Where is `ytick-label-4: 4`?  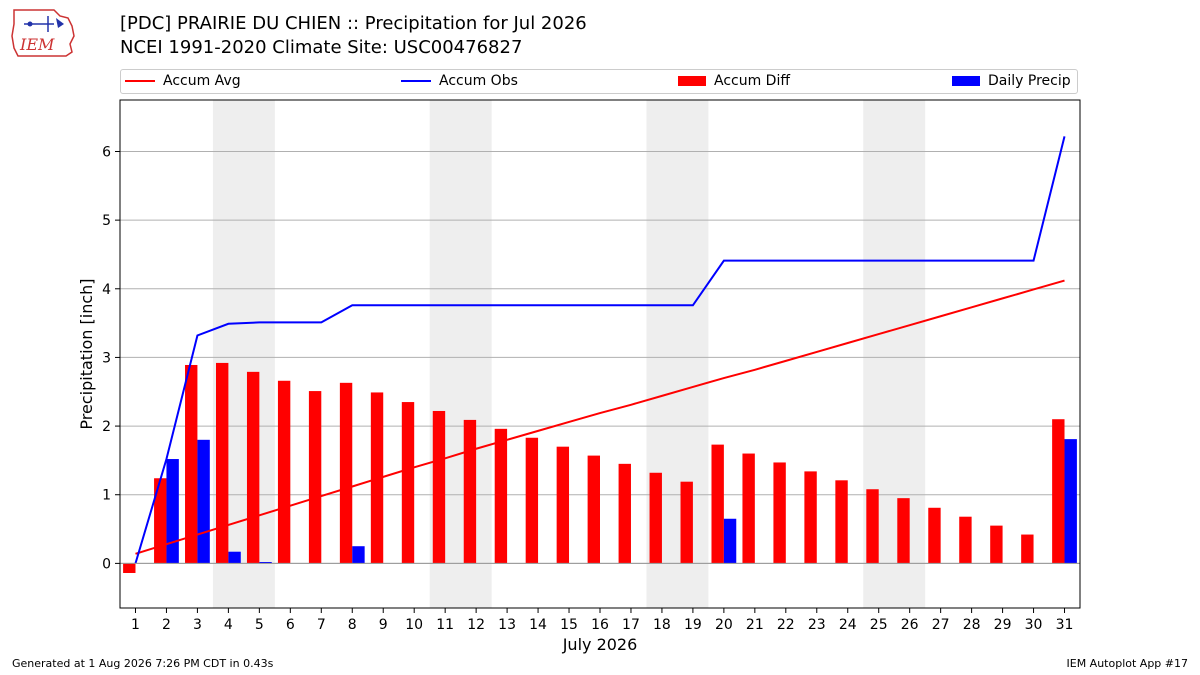 ytick-label-4: 4 is located at coordinates (106, 290).